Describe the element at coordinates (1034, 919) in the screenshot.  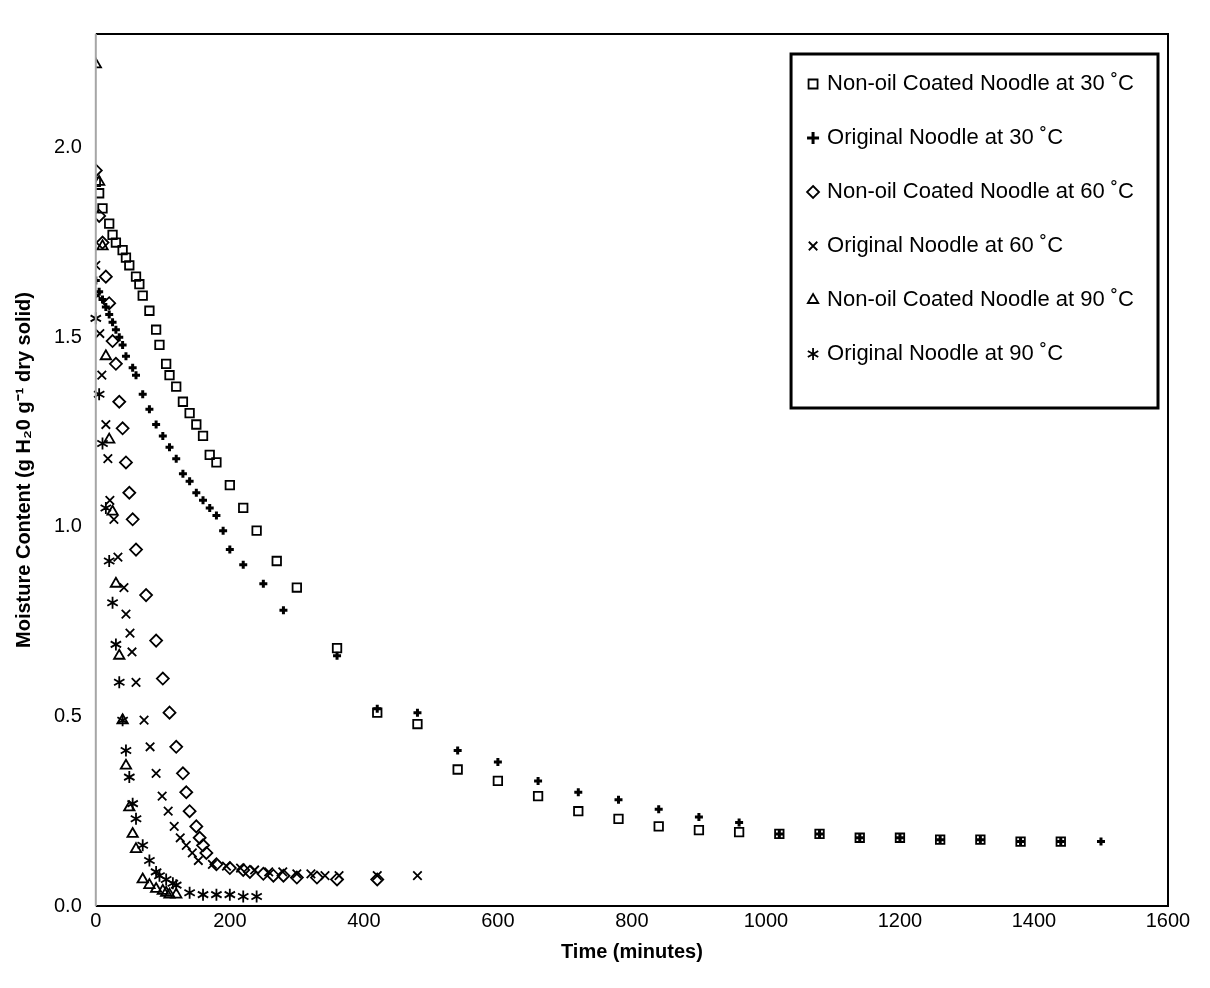
I see `x-tick-label: 1400` at that location.